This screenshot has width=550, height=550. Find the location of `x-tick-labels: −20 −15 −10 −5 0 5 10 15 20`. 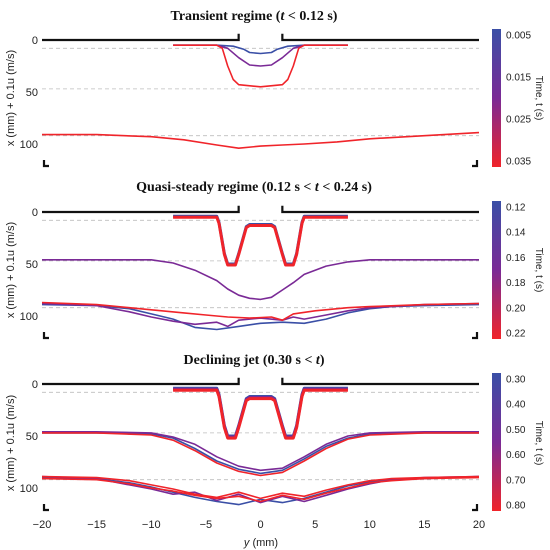

x-tick-labels: −20 −15 −10 −5 0 5 10 15 20 is located at coordinates (259, 525).